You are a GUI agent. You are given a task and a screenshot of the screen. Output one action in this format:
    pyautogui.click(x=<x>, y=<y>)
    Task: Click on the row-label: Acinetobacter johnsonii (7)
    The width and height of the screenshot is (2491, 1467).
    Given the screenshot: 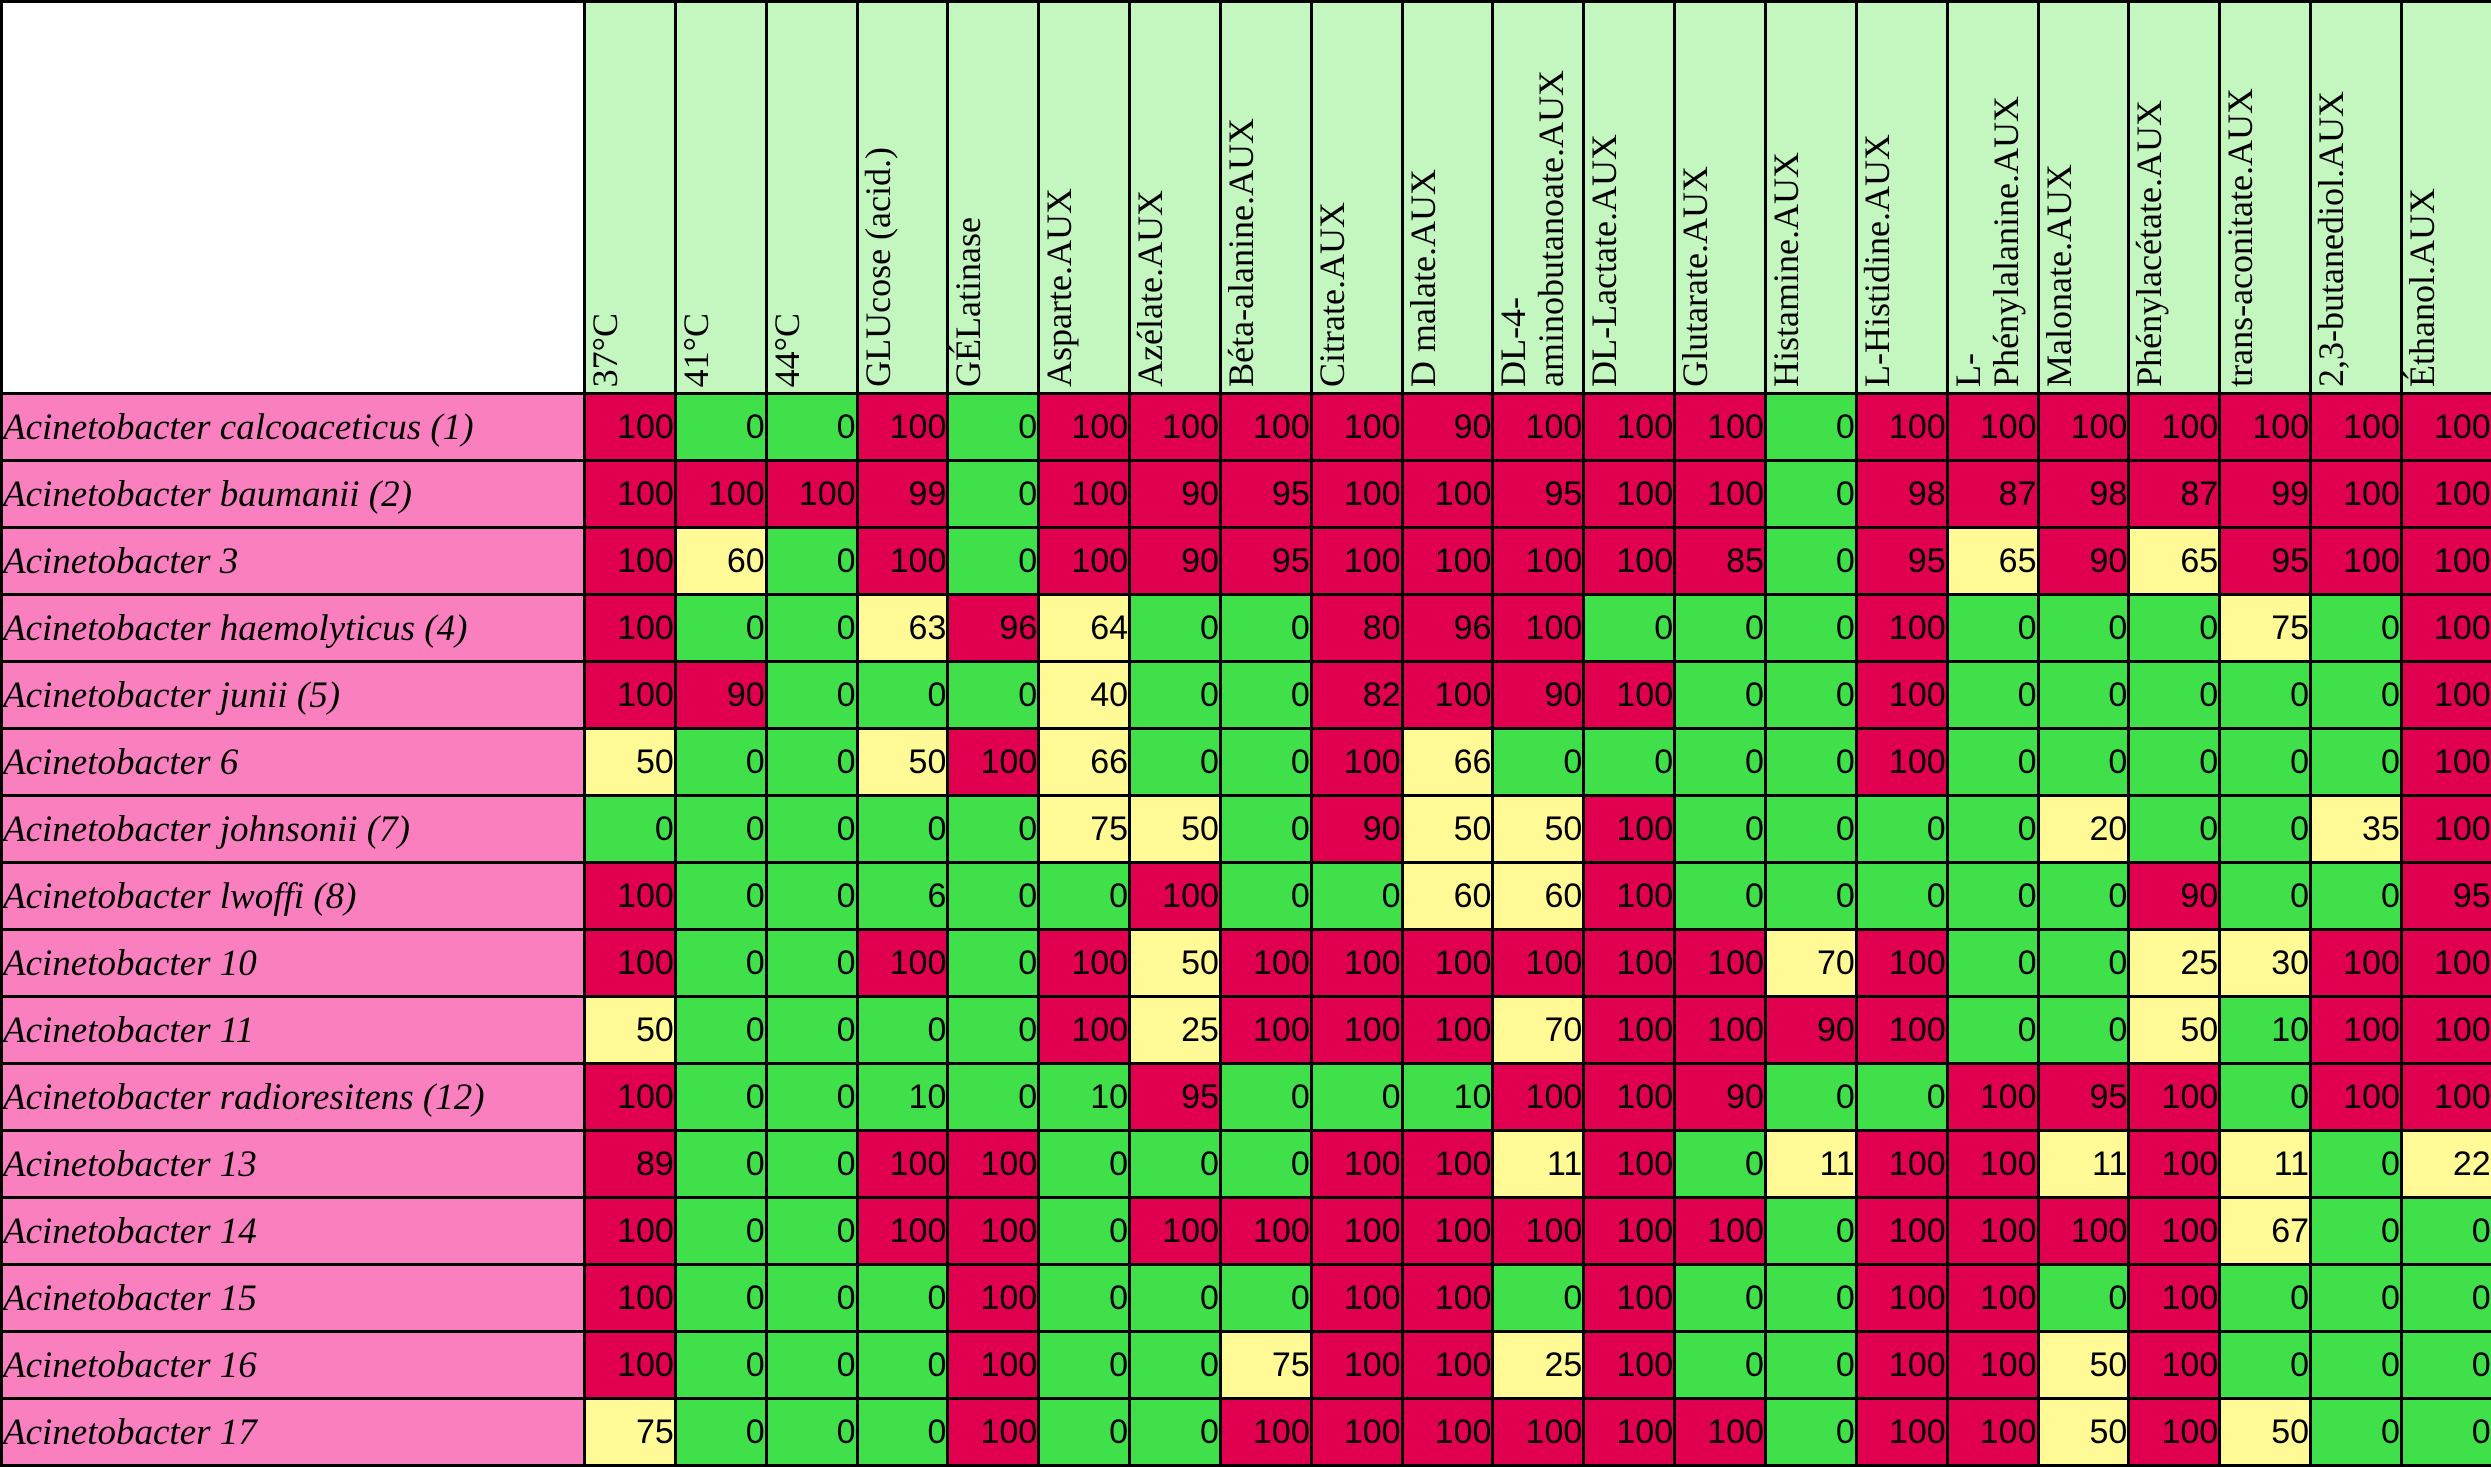 What is the action you would take?
    pyautogui.click(x=293, y=829)
    